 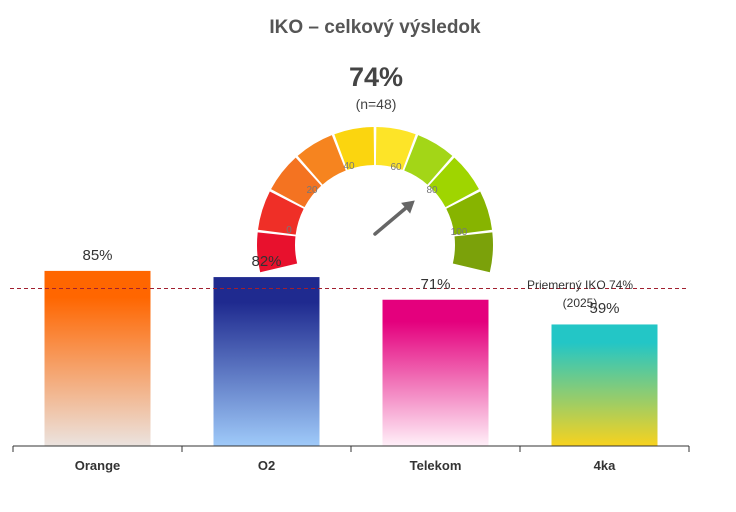 I want to click on gauge-needle, so click(x=390, y=221).